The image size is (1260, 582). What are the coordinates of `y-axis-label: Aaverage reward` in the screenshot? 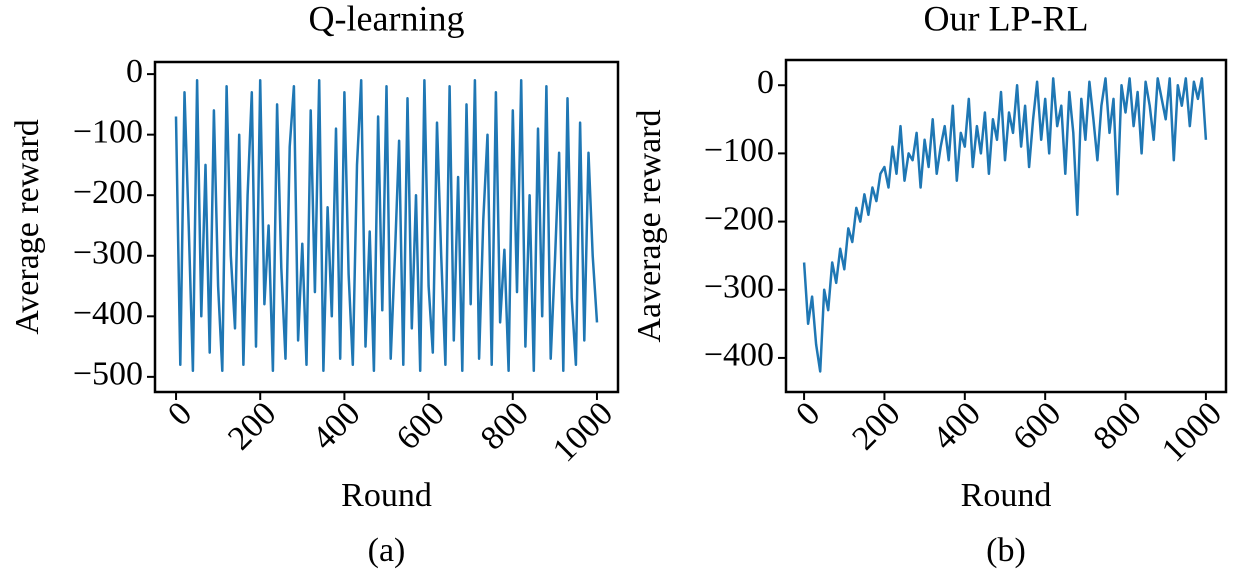 It's located at (649, 225).